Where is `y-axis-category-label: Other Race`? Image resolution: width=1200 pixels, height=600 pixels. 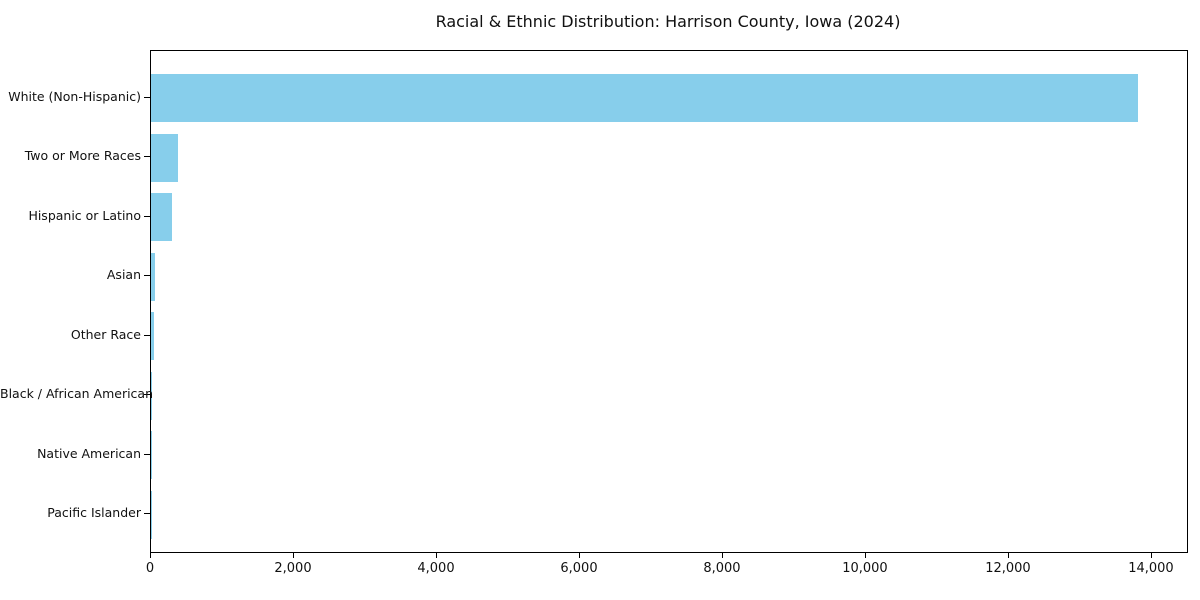
y-axis-category-label: Other Race is located at coordinates (105, 334).